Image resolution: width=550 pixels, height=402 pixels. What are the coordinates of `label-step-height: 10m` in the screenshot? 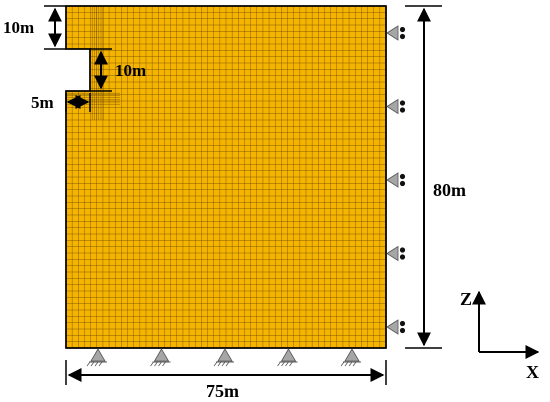 It's located at (130, 70).